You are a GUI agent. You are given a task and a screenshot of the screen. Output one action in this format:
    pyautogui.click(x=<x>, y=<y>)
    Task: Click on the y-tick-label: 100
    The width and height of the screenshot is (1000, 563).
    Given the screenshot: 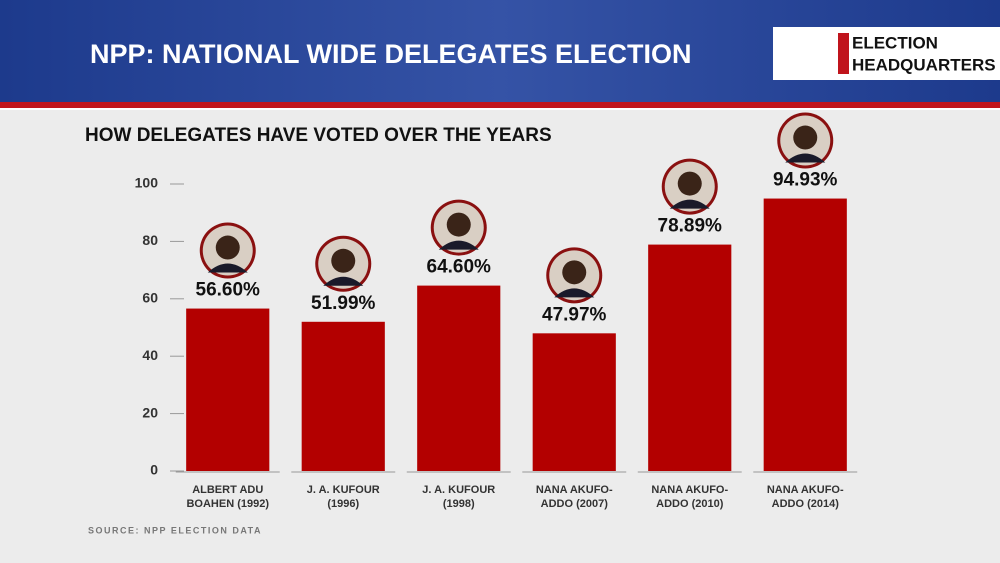 What is the action you would take?
    pyautogui.click(x=147, y=183)
    